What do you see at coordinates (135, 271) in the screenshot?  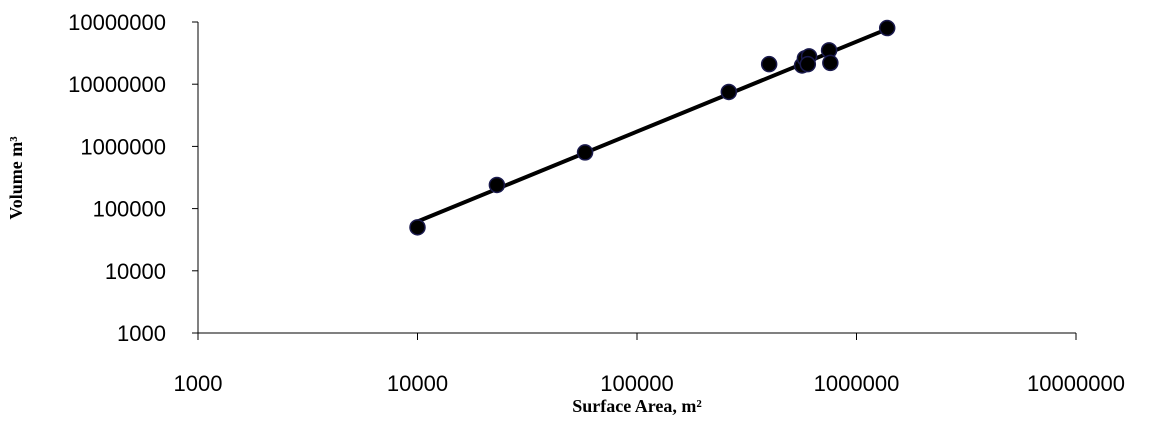 I see `y-tick-label: 10000` at bounding box center [135, 271].